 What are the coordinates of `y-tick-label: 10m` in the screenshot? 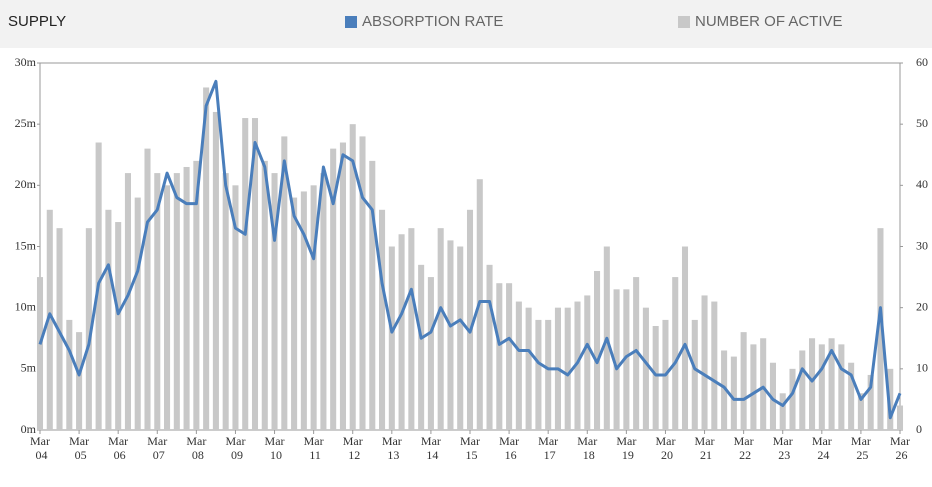 It's located at (26, 306).